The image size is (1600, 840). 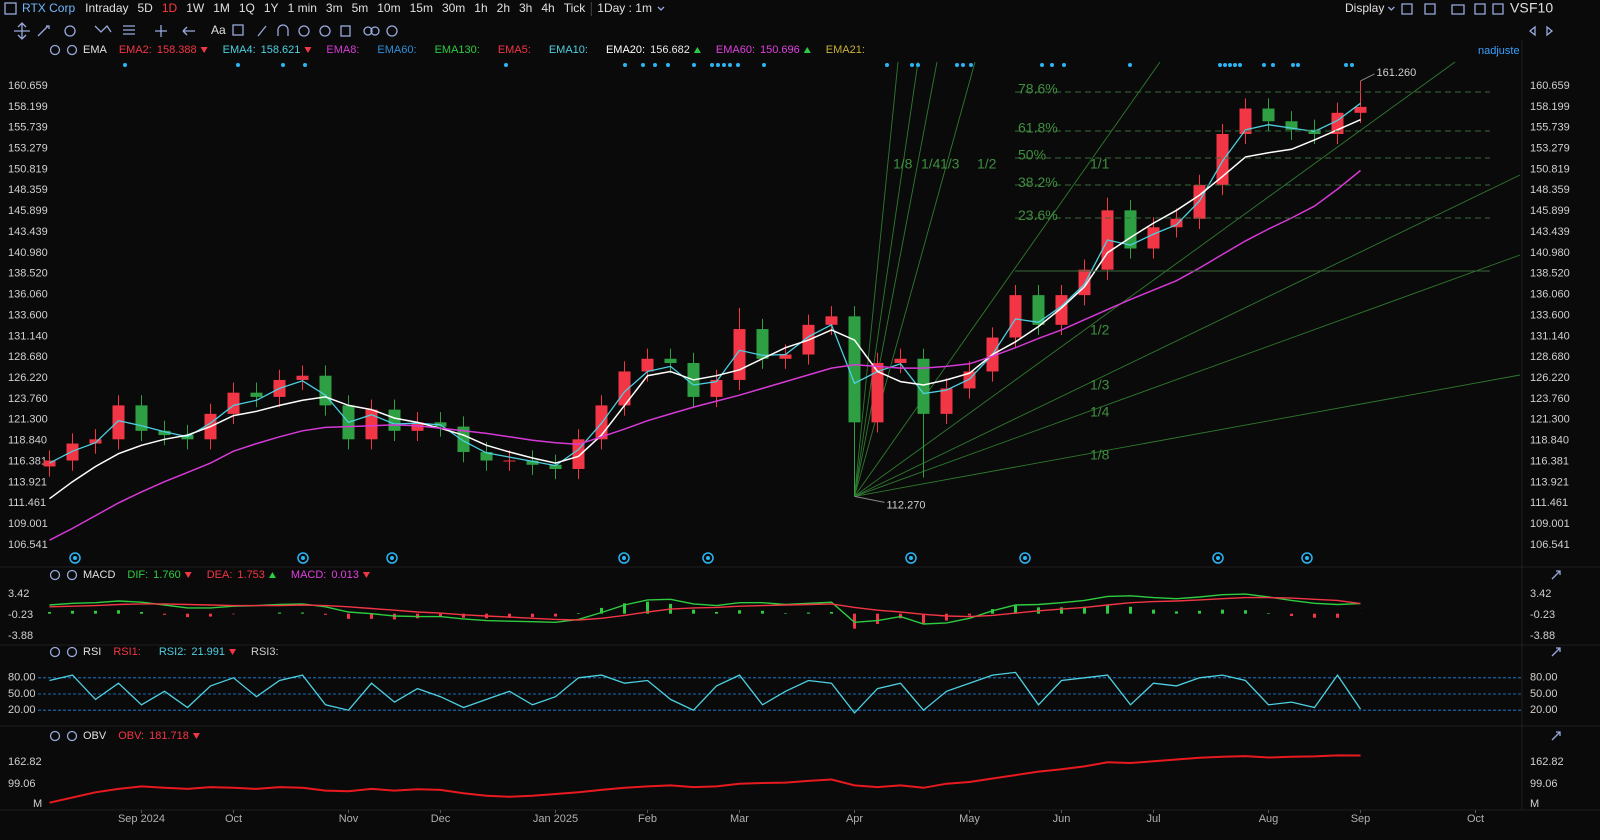 What do you see at coordinates (247, 8) in the screenshot?
I see `period-button: 1Q` at bounding box center [247, 8].